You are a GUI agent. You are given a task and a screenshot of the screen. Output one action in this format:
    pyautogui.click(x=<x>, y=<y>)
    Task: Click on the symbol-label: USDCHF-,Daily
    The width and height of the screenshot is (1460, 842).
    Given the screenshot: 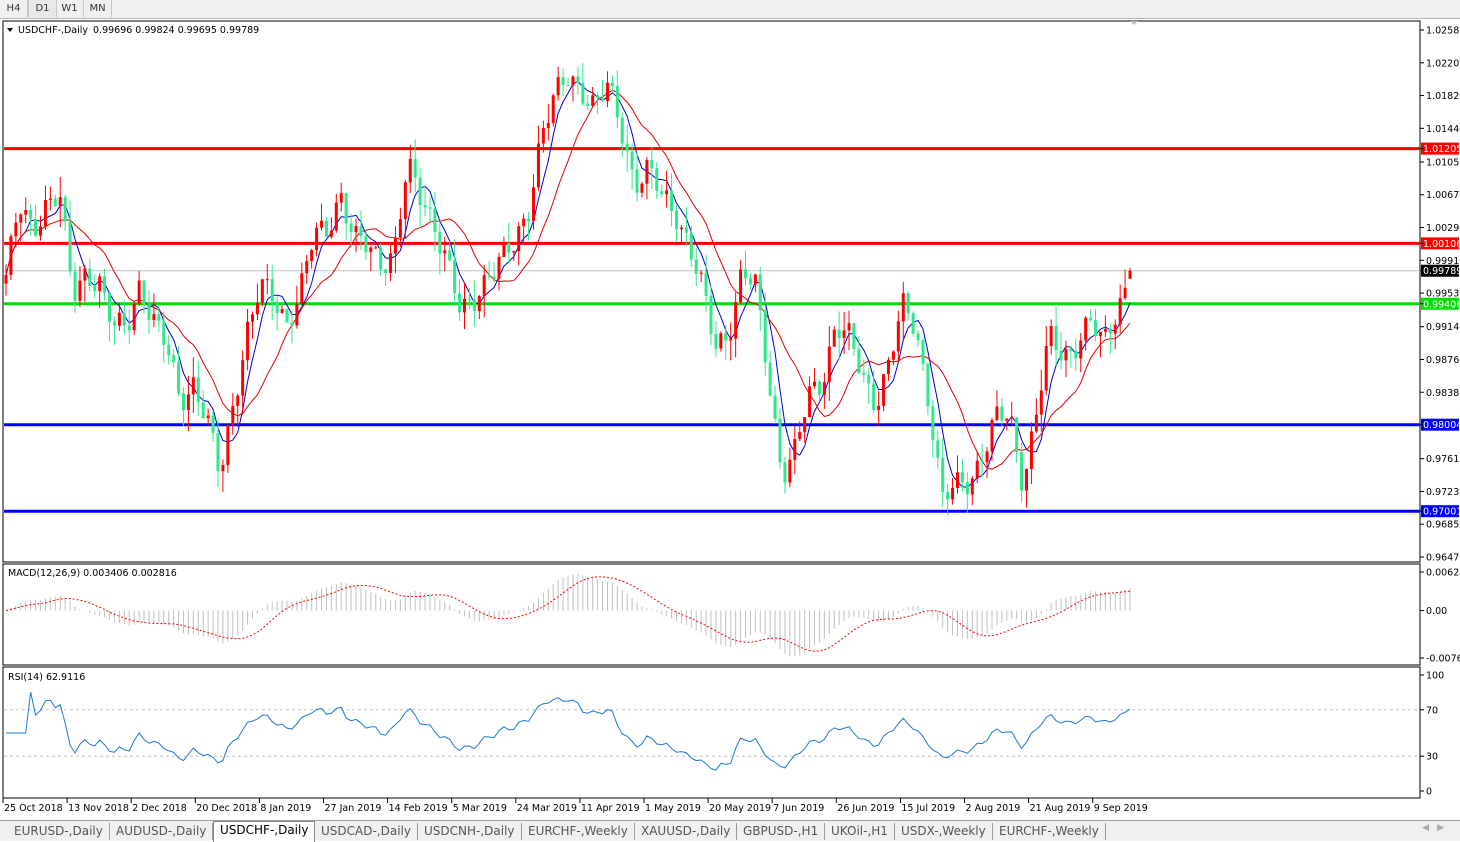 What is the action you would take?
    pyautogui.click(x=53, y=30)
    